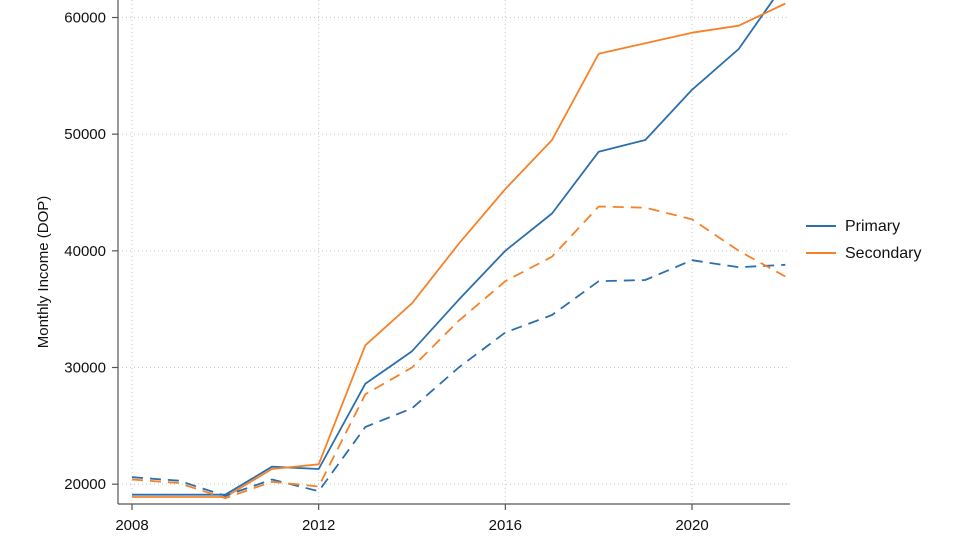  I want to click on x-tick-label: 2020, so click(691, 525).